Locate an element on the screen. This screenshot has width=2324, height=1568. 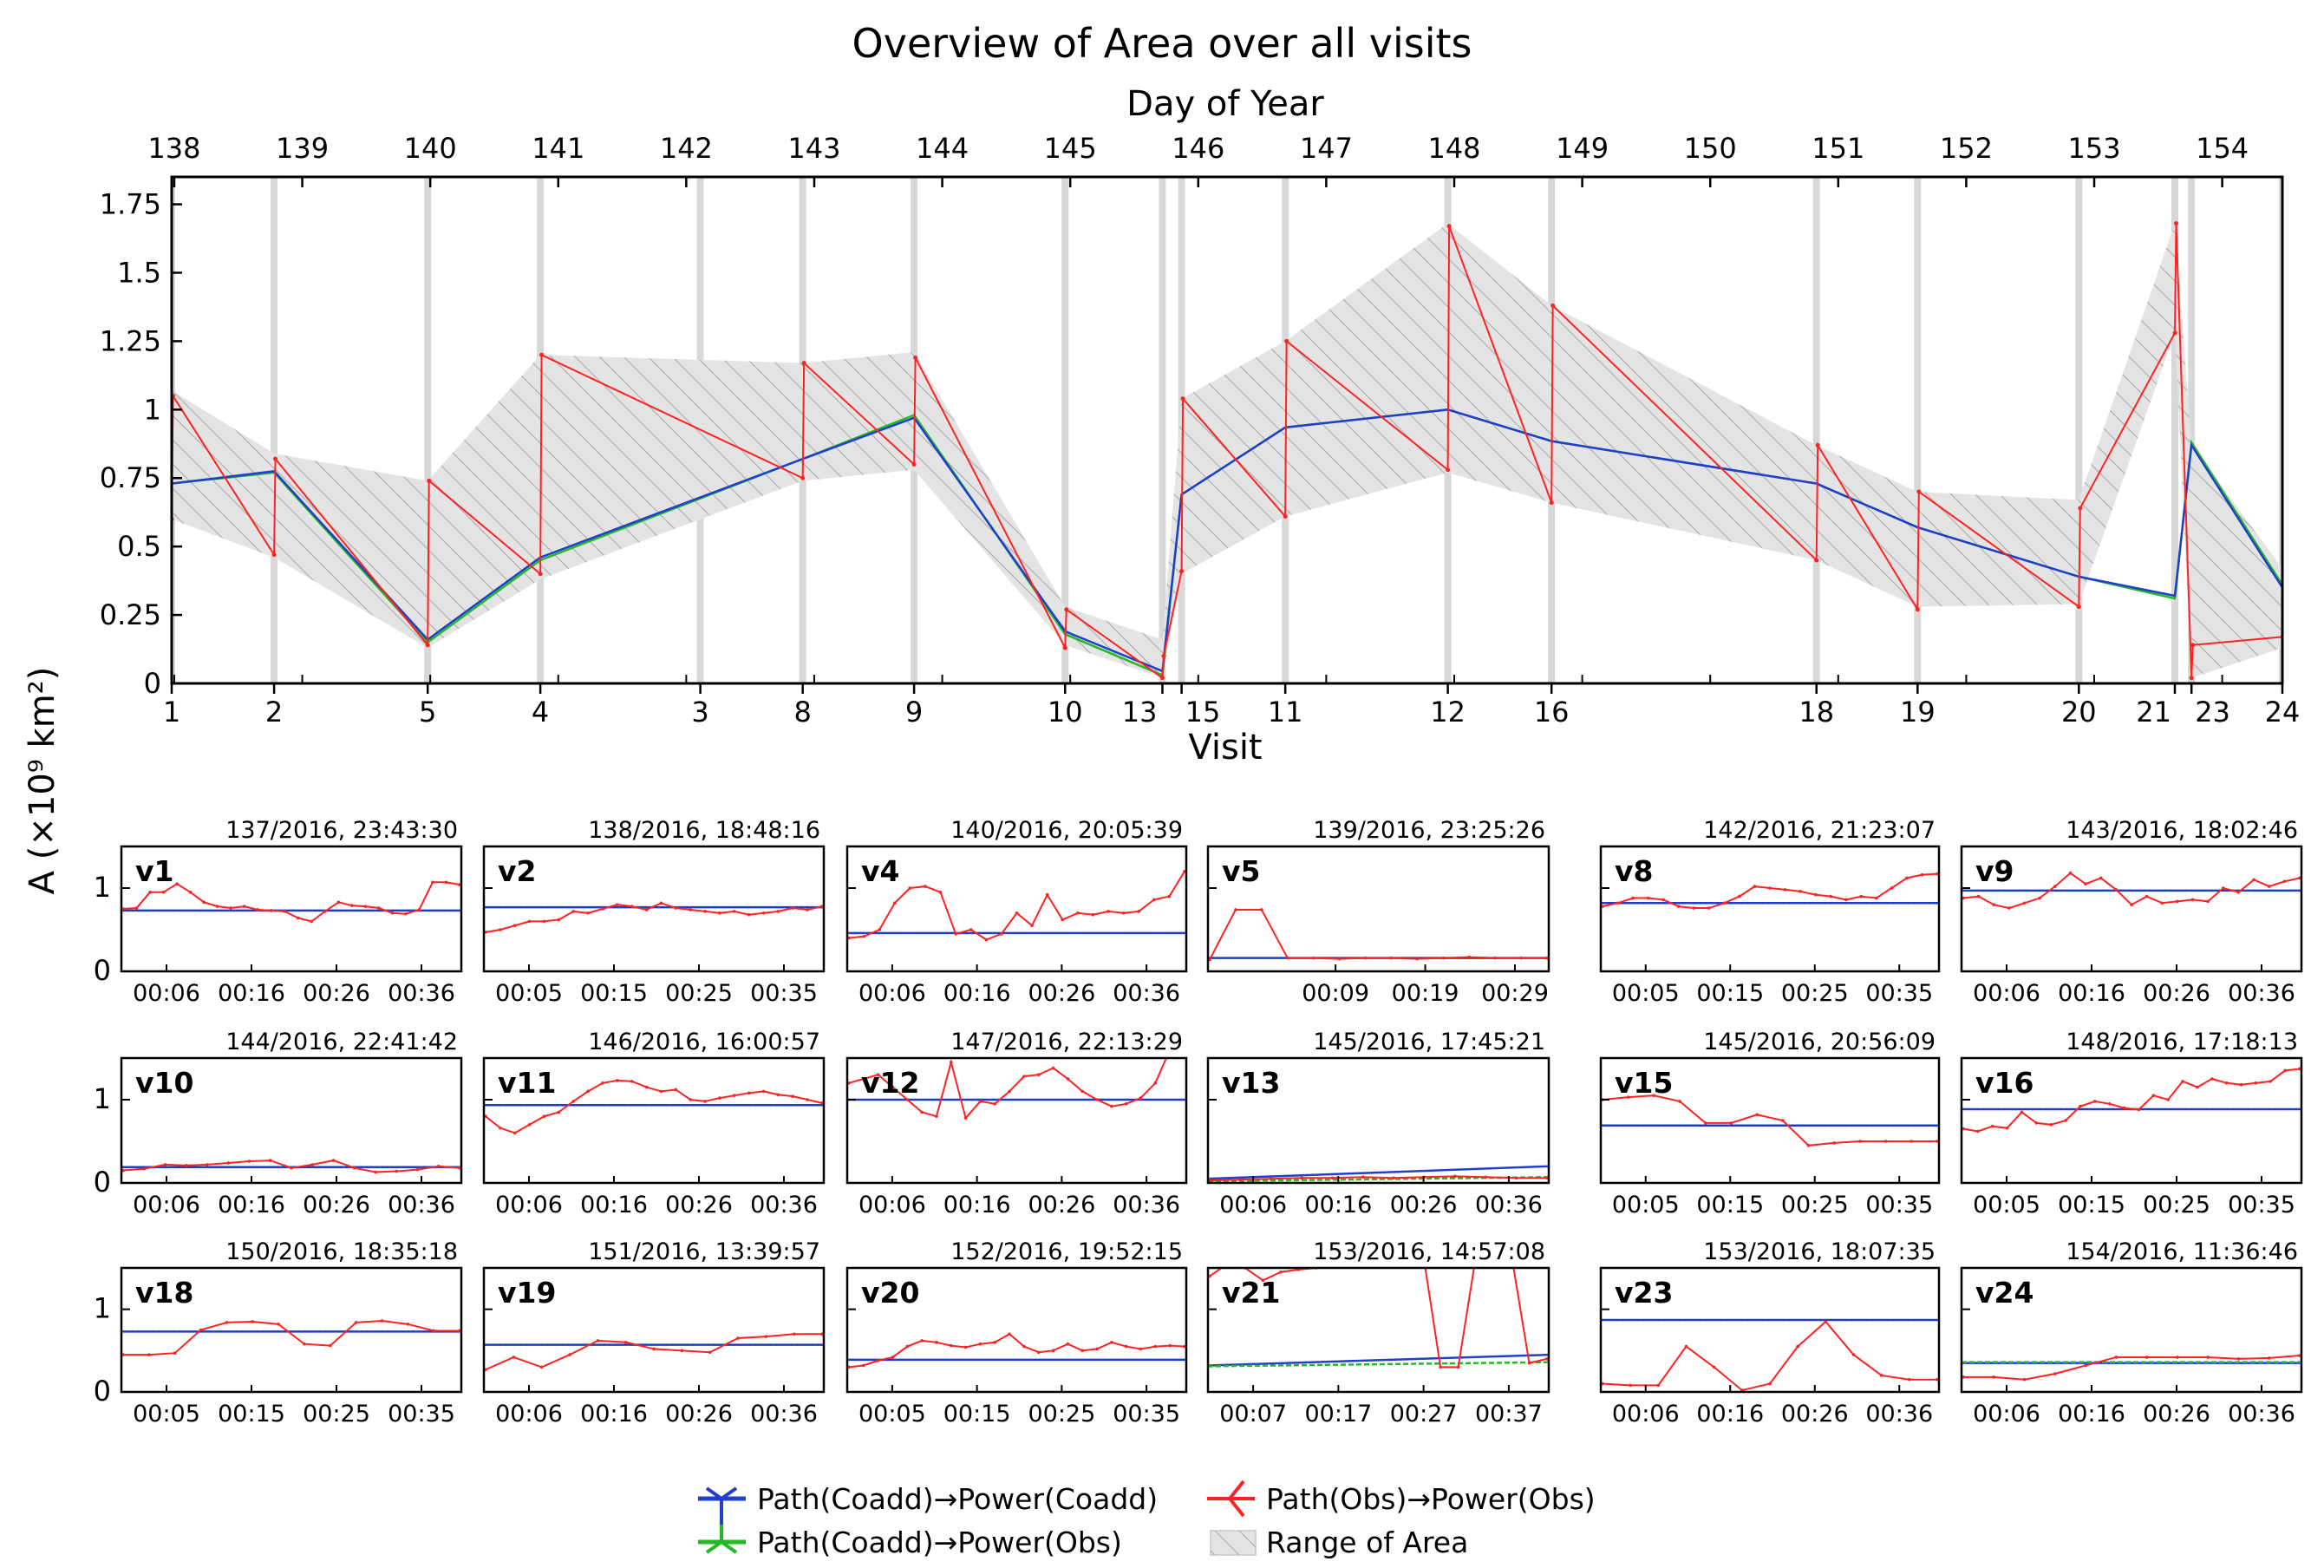
subplot-visit-label: v4 is located at coordinates (880, 871).